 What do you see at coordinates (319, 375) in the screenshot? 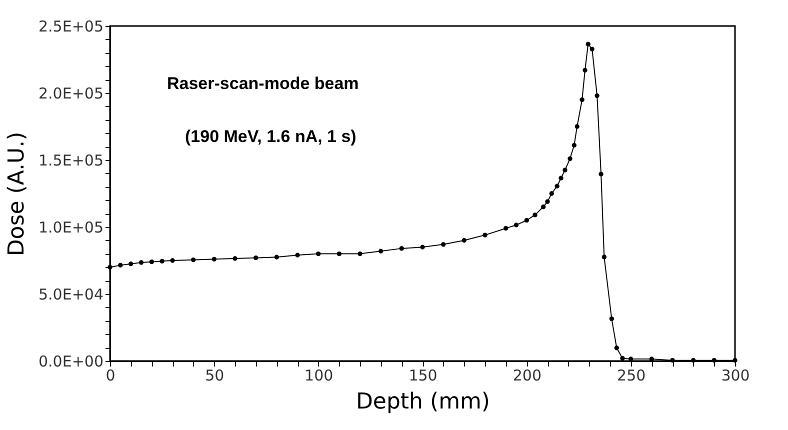
I see `x-tick-label: 100` at bounding box center [319, 375].